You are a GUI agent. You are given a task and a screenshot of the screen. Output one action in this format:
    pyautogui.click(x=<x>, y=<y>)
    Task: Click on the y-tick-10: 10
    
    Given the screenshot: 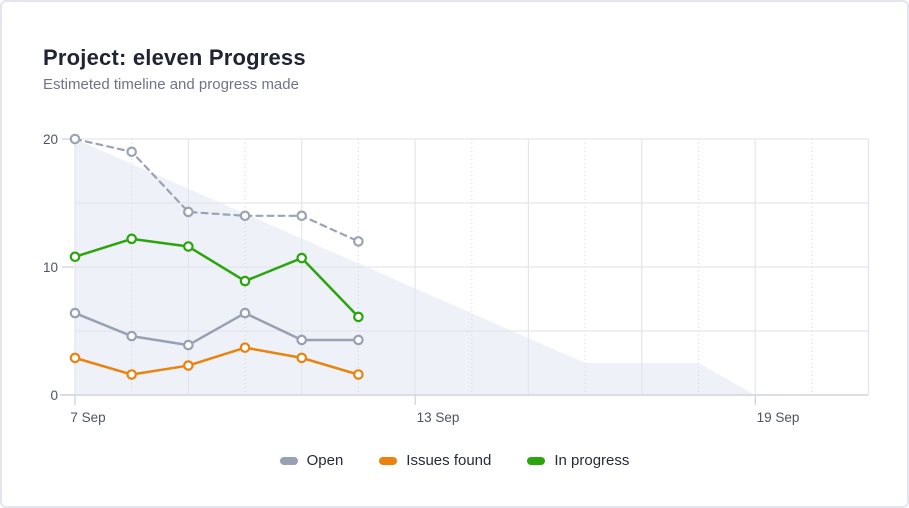 What is the action you would take?
    pyautogui.click(x=50, y=267)
    